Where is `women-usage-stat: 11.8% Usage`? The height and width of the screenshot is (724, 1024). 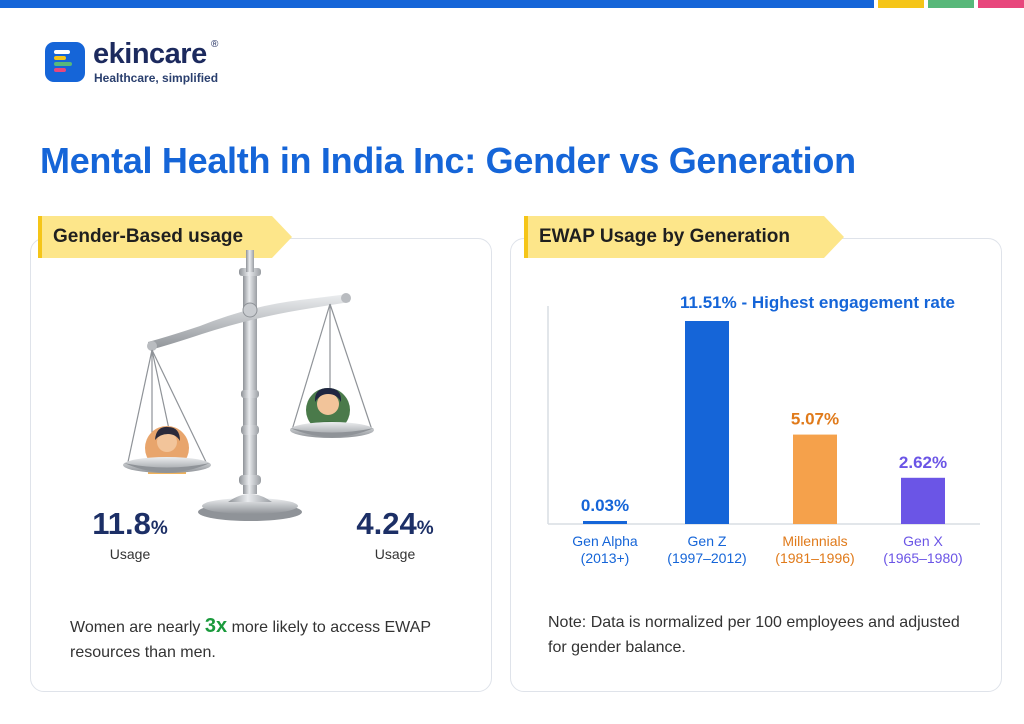 women-usage-stat: 11.8% Usage is located at coordinates (130, 534).